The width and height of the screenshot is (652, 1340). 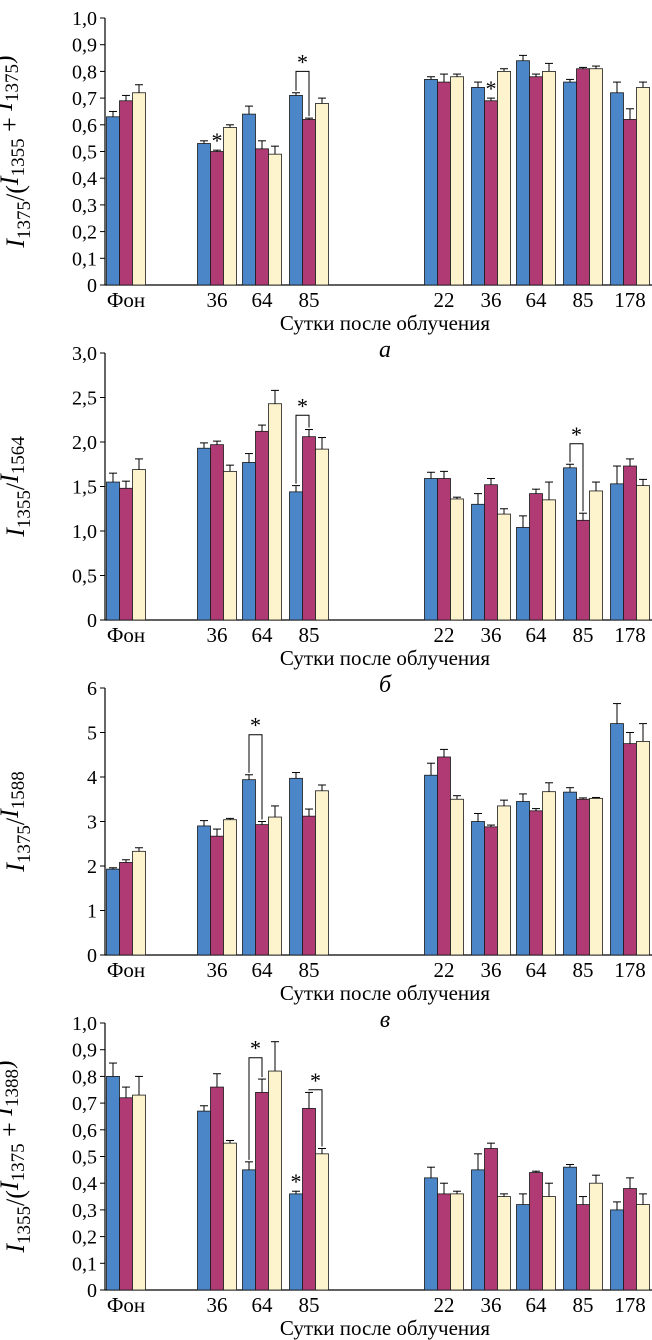 What do you see at coordinates (92, 734) in the screenshot?
I see `y-tick-label: 5` at bounding box center [92, 734].